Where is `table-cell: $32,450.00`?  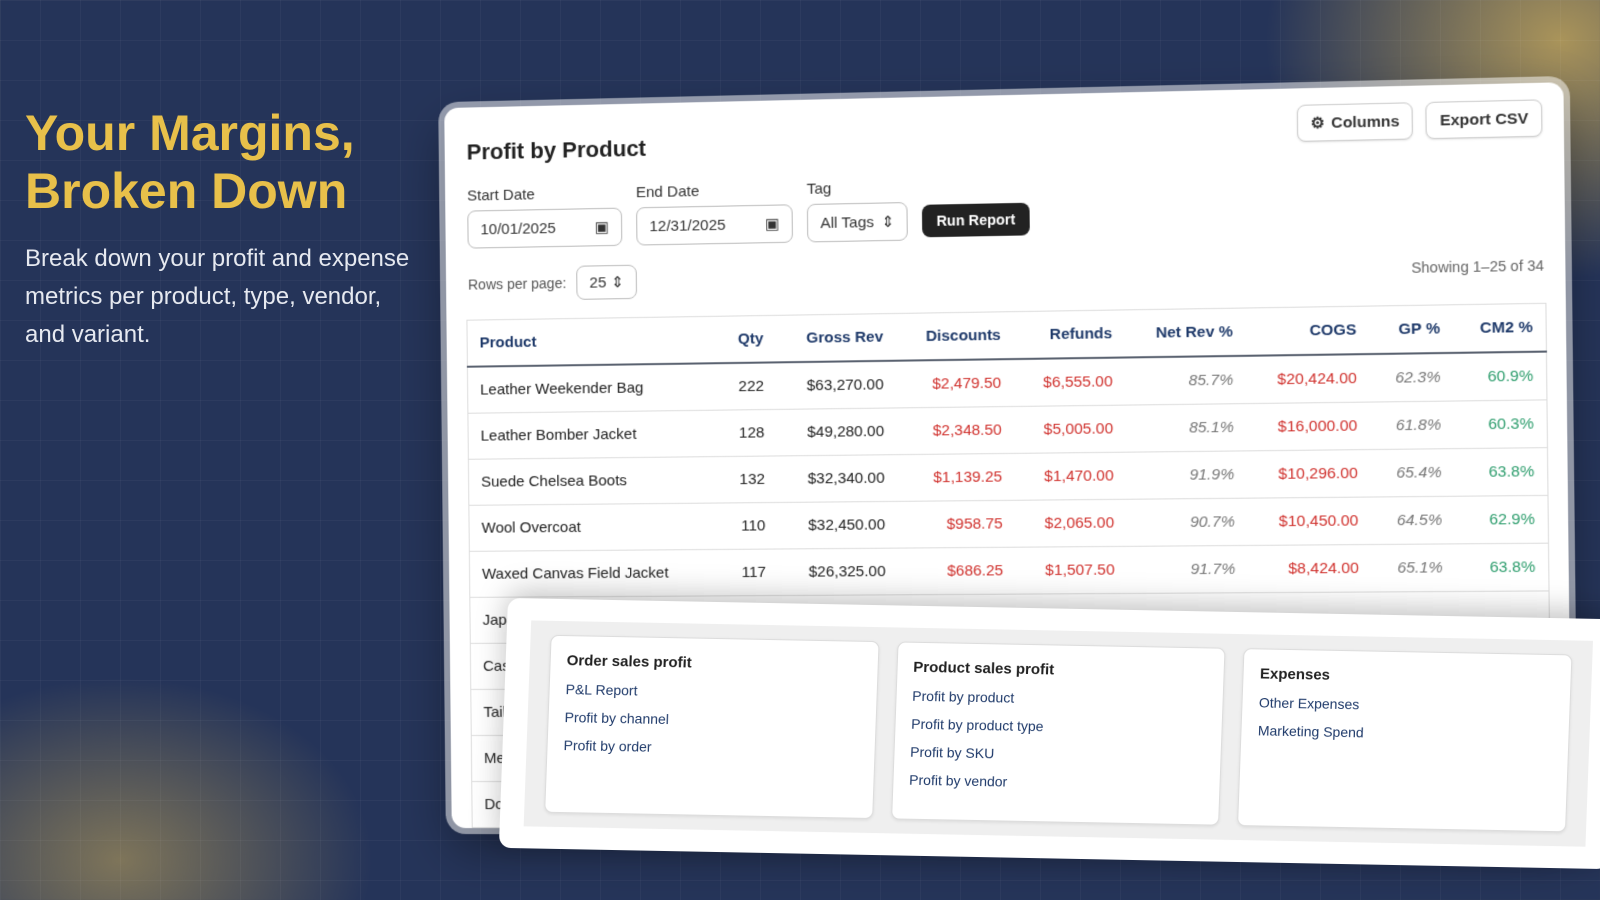 table-cell: $32,450.00 is located at coordinates (837, 525).